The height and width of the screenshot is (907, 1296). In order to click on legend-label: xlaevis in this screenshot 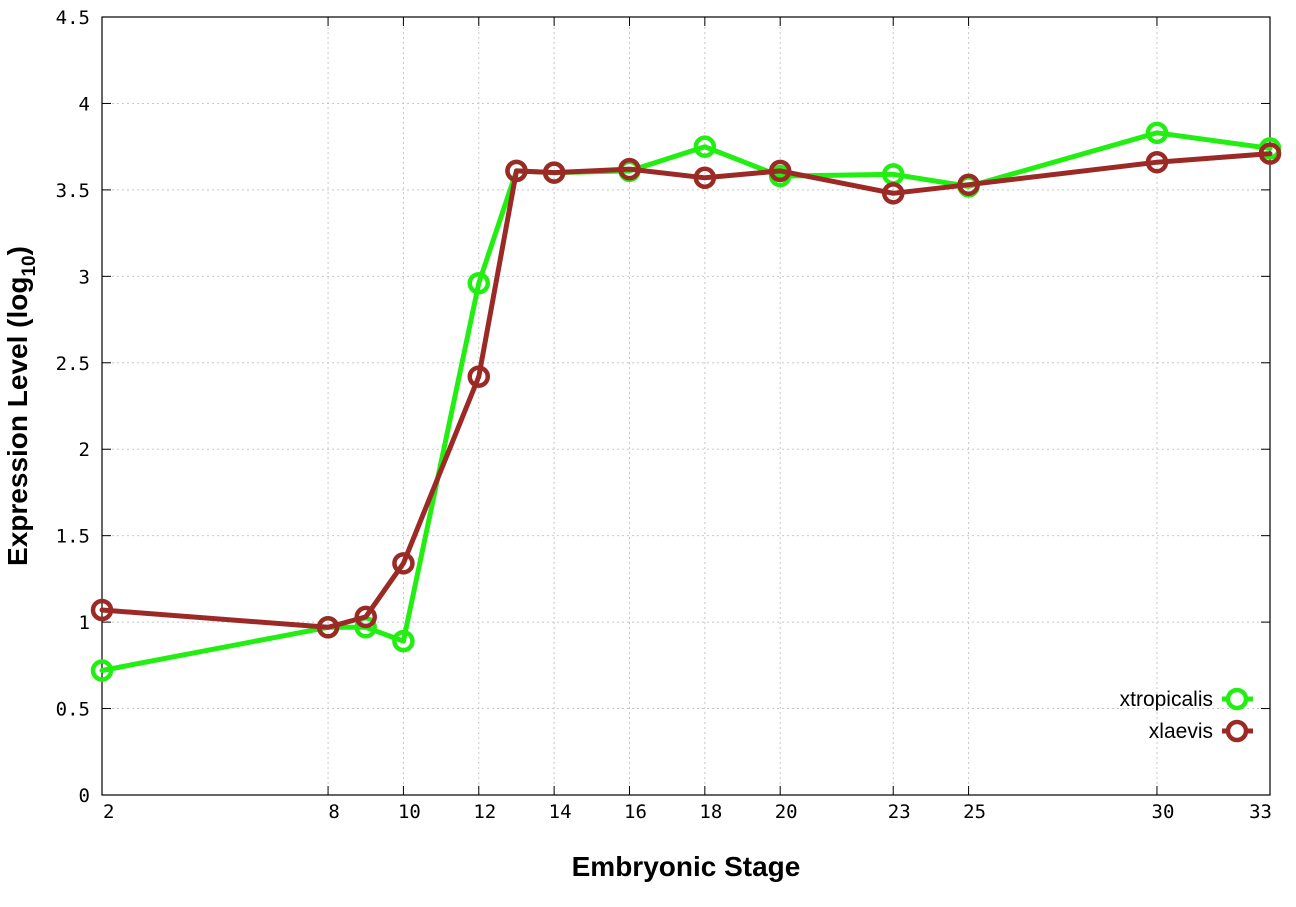, I will do `click(1181, 731)`.